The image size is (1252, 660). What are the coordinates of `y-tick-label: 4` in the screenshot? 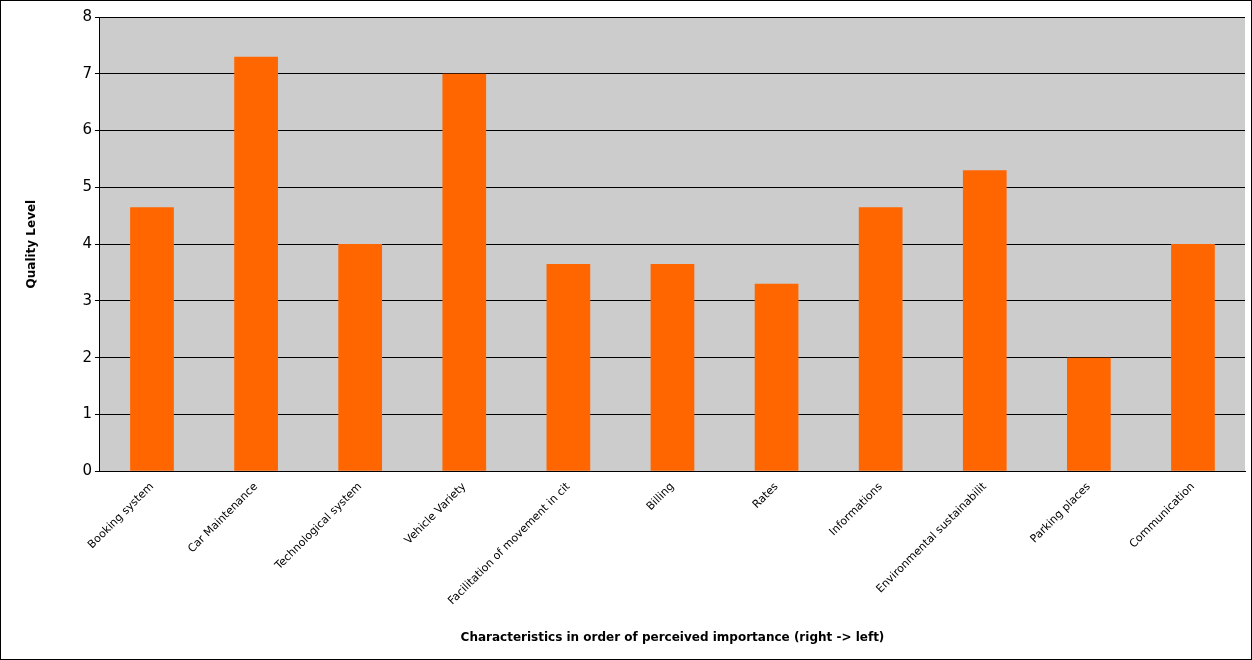 It's located at (87, 243).